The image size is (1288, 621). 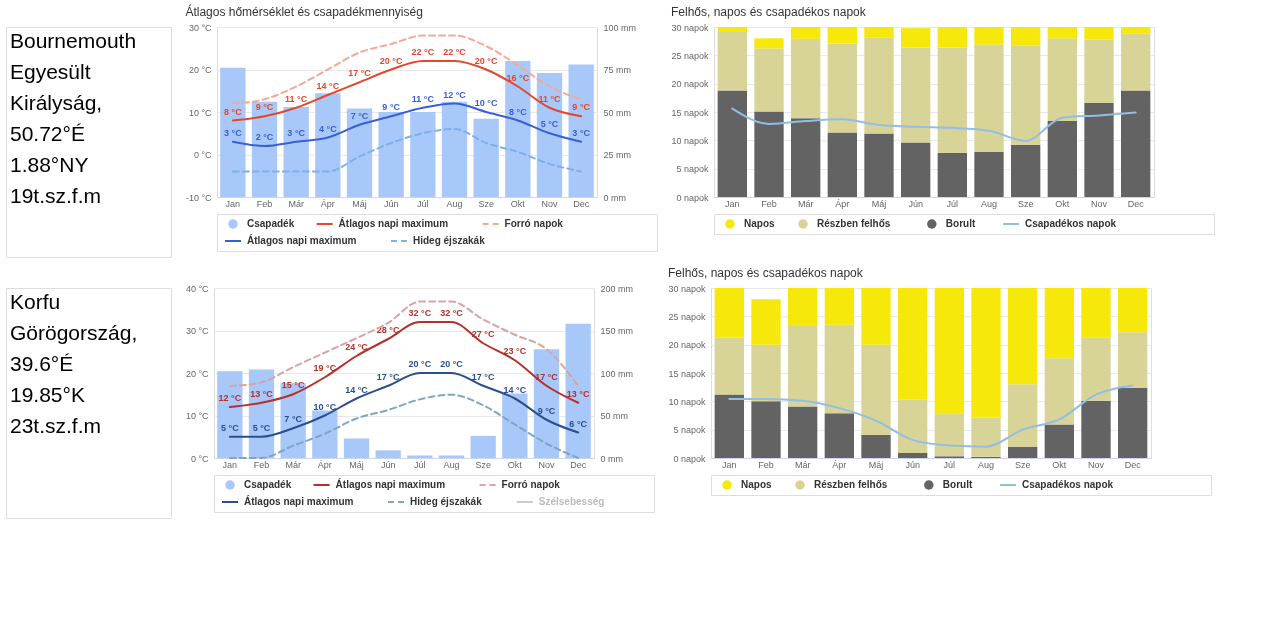 What do you see at coordinates (534, 223) in the screenshot?
I see `legend-label: Forró napok` at bounding box center [534, 223].